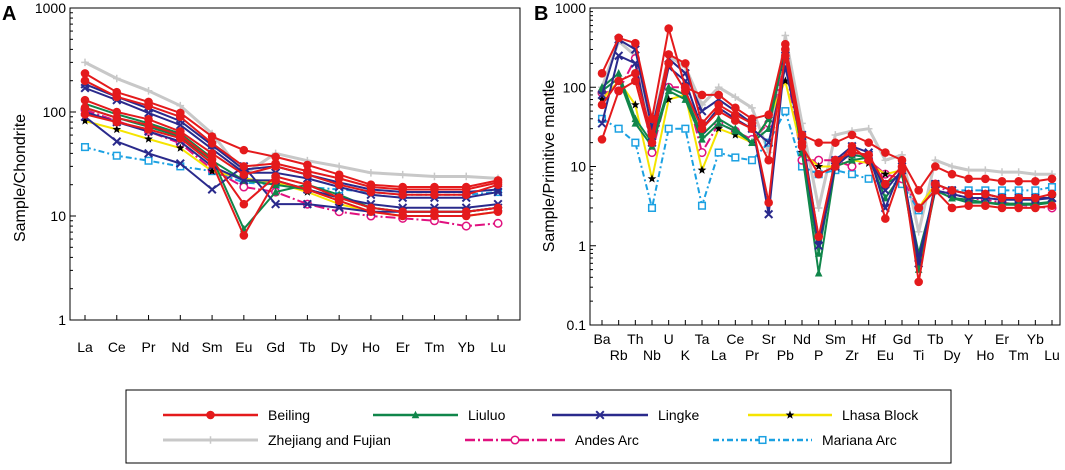 The width and height of the screenshot is (1065, 470). What do you see at coordinates (607, 440) in the screenshot?
I see `legend-label-andes: Andes Arc` at bounding box center [607, 440].